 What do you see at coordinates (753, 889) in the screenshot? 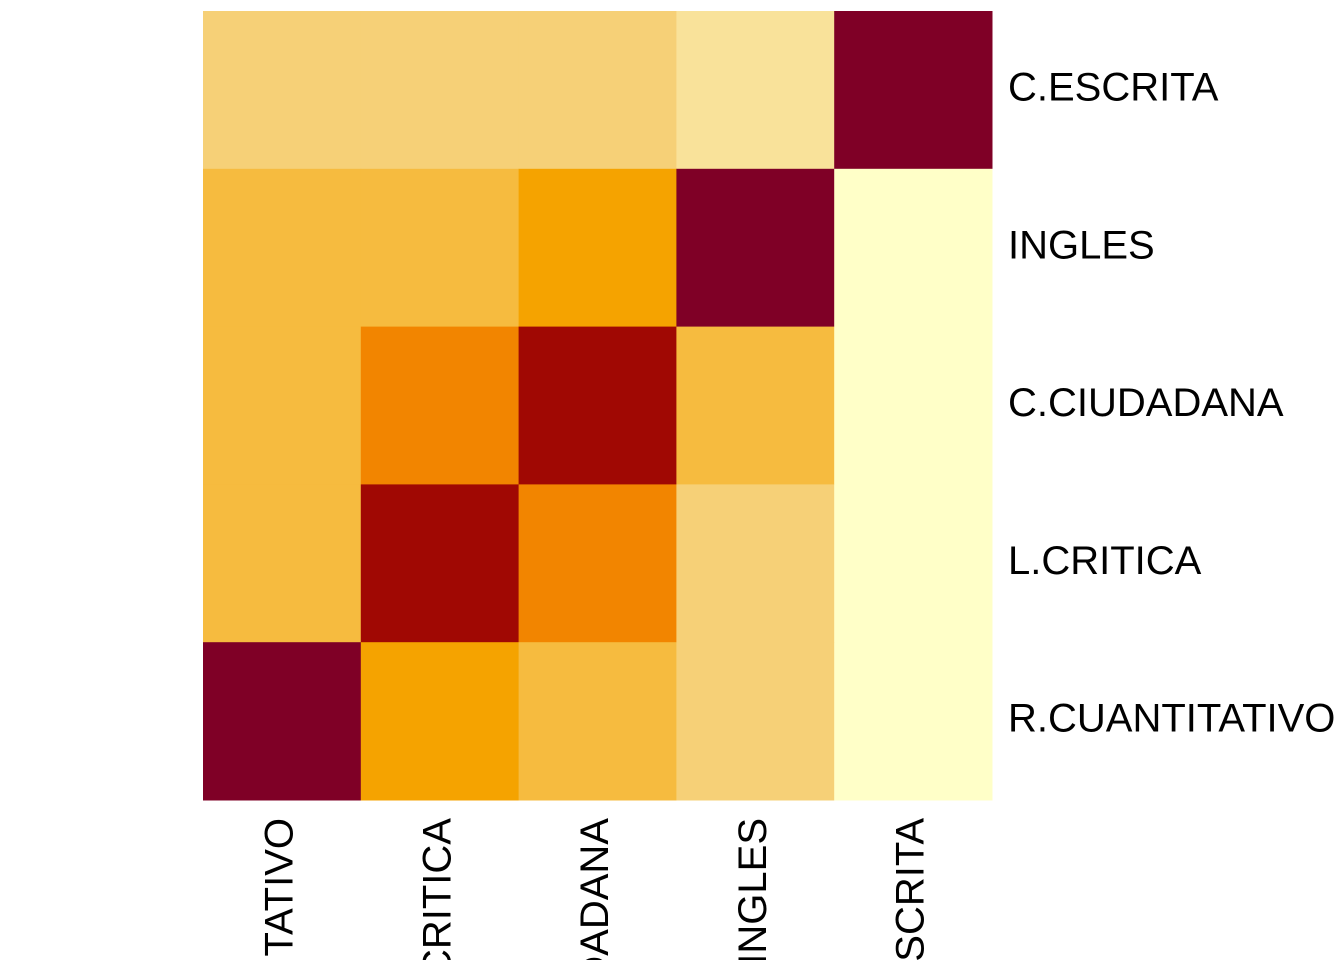
I see `column-label: INGLES` at bounding box center [753, 889].